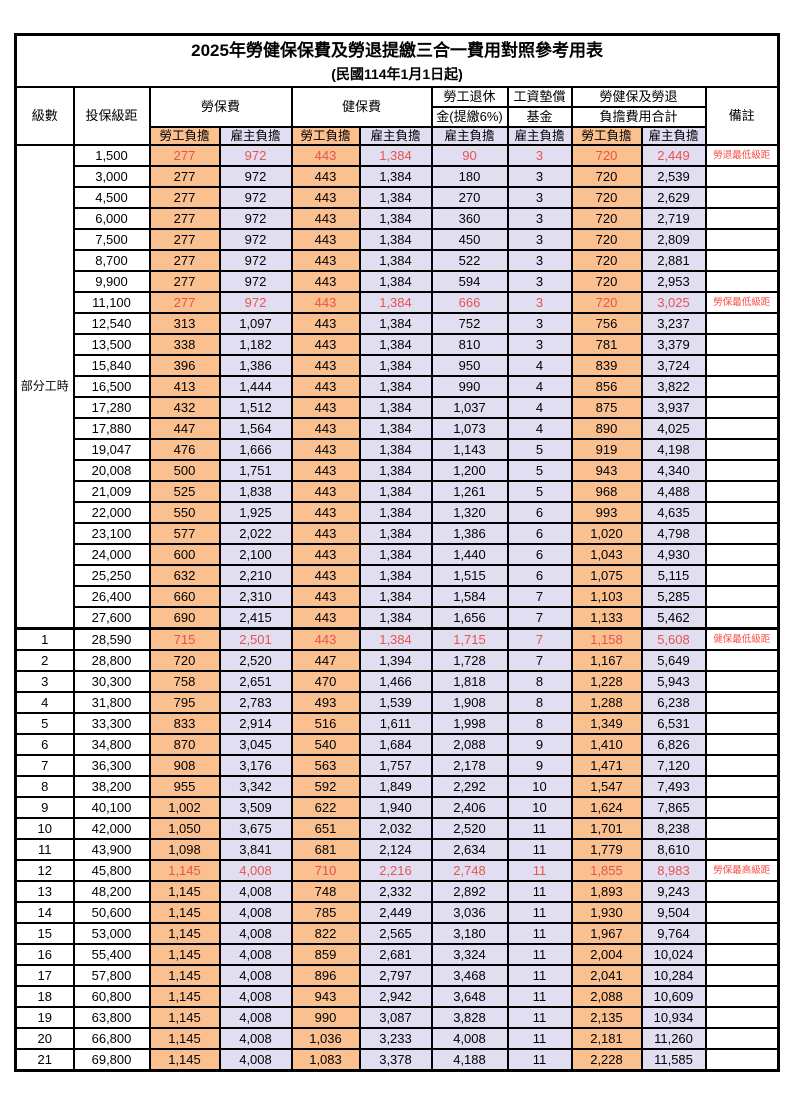 The height and width of the screenshot is (1120, 791). What do you see at coordinates (606, 135) in the screenshot?
I see `subheader-total-employee: 勞工負擔` at bounding box center [606, 135].